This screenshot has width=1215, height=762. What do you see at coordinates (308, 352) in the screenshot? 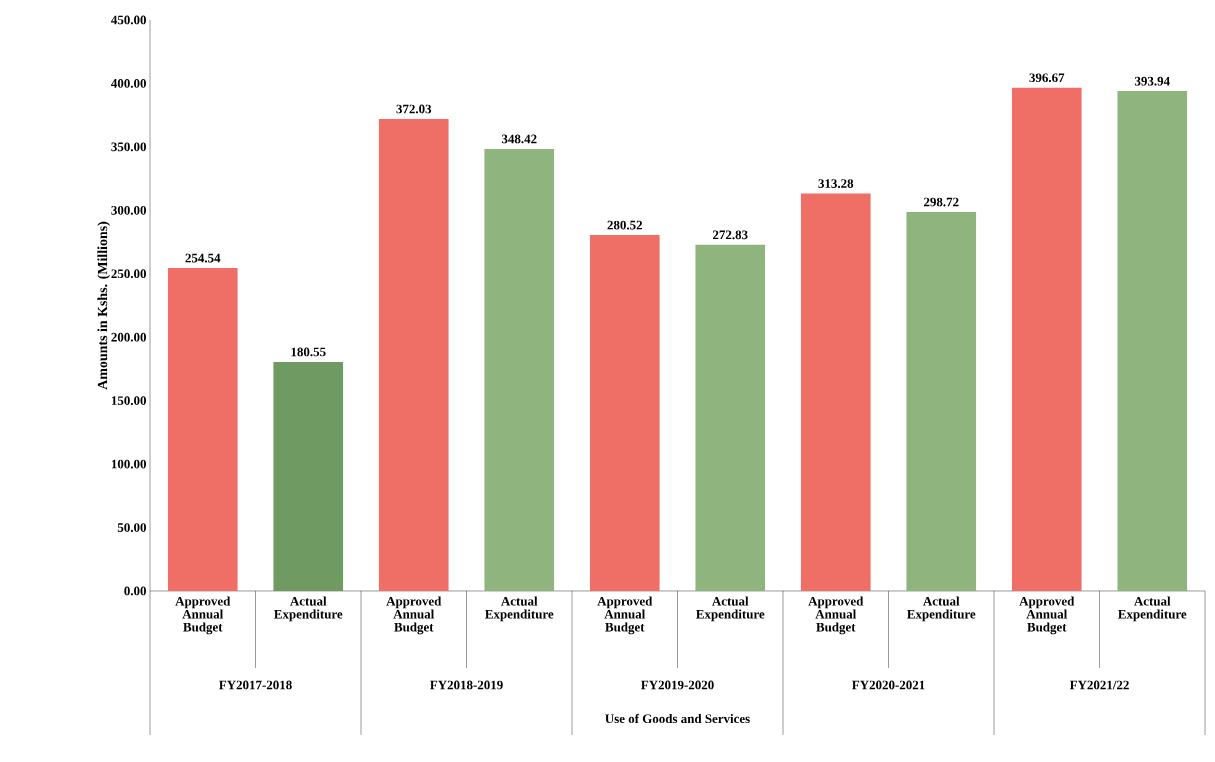
I see `data-label: 180.55` at bounding box center [308, 352].